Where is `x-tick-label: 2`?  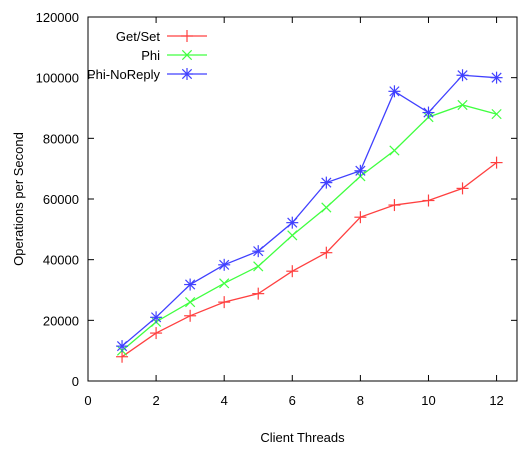 x-tick-label: 2 is located at coordinates (155, 400).